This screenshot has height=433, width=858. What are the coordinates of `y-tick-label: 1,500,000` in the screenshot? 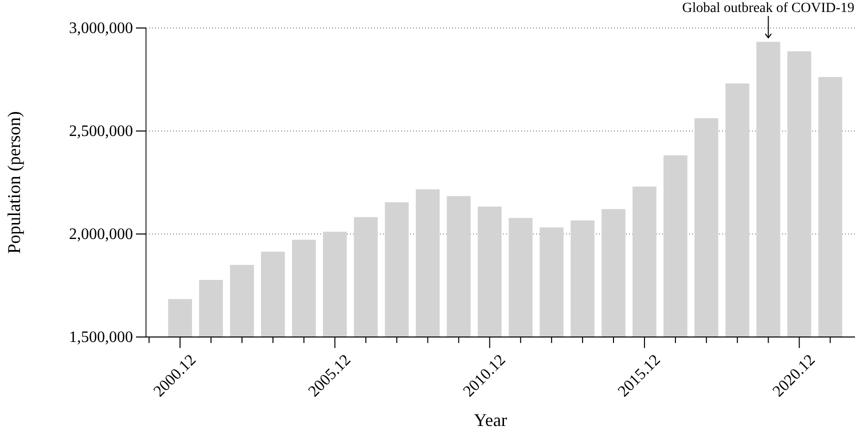 It's located at (101, 337).